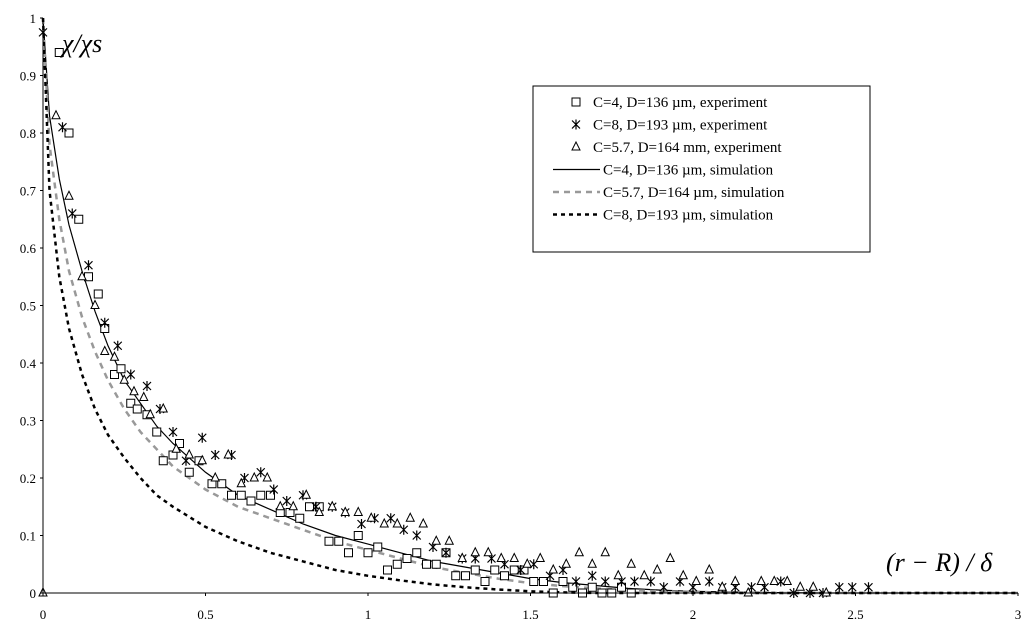 The height and width of the screenshot is (626, 1022). Describe the element at coordinates (33, 593) in the screenshot. I see `y-tick-label: 0` at that location.